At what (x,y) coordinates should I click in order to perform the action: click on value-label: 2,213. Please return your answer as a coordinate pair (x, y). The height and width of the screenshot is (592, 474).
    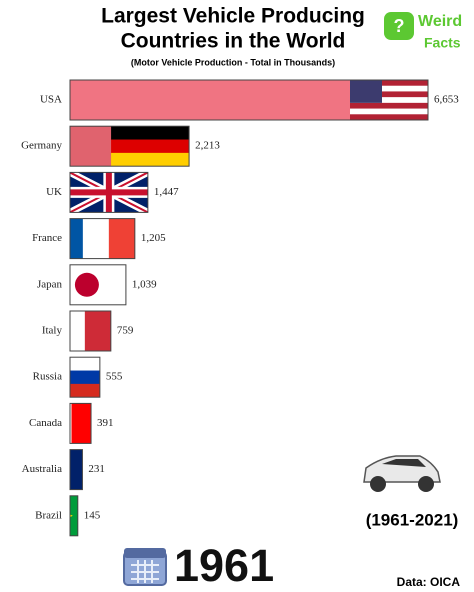
    Looking at the image, I should click on (207, 146).